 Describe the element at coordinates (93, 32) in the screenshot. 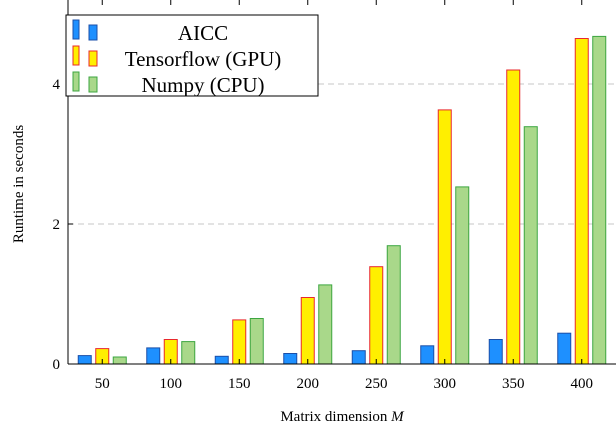

I see `legend-swatch-aicc-b` at that location.